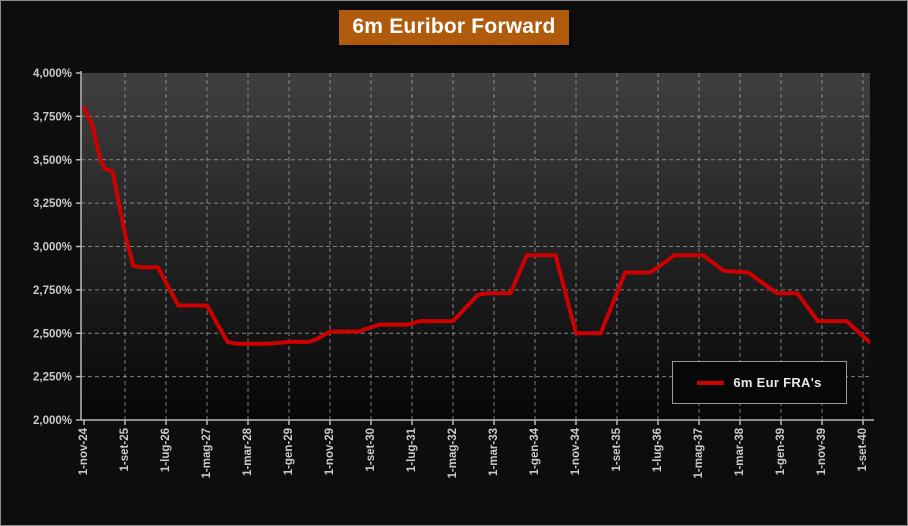 Image resolution: width=908 pixels, height=526 pixels. Describe the element at coordinates (863, 449) in the screenshot. I see `x-tick-label: 1-set-40` at that location.